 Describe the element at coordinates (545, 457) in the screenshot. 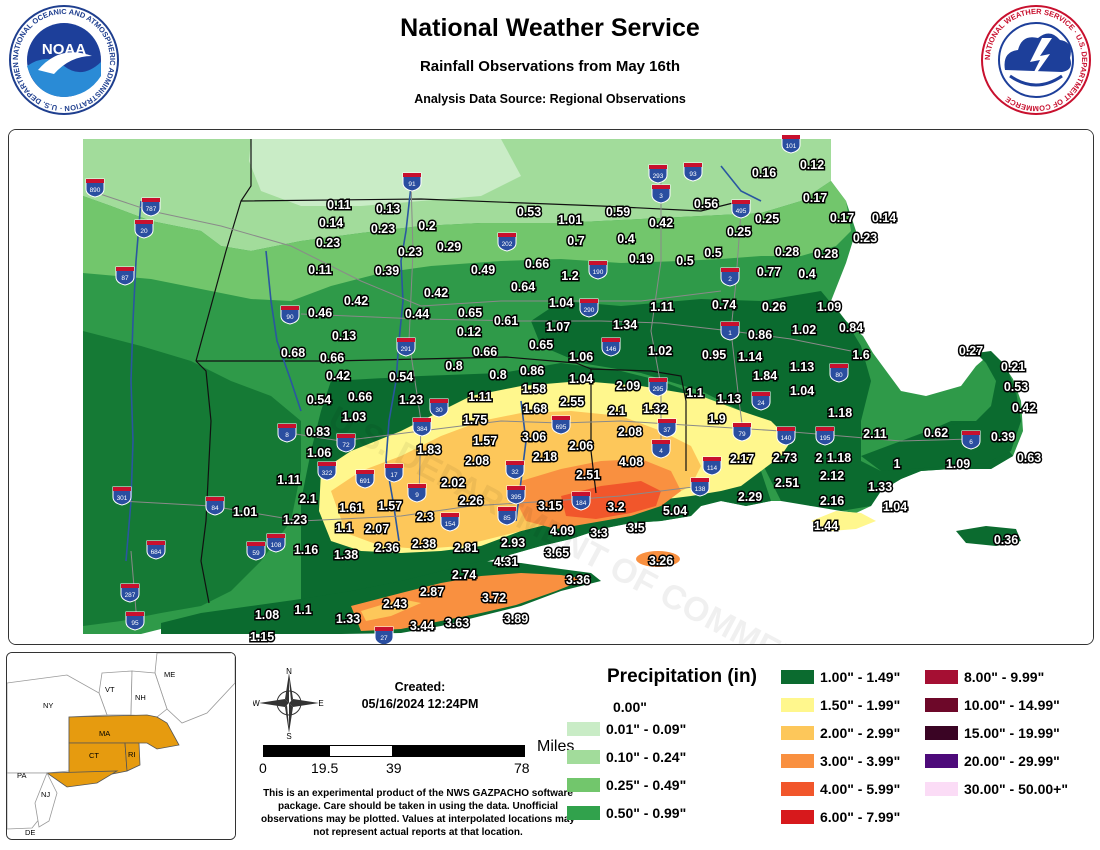

I see `rainfall-observation: 2.18` at that location.